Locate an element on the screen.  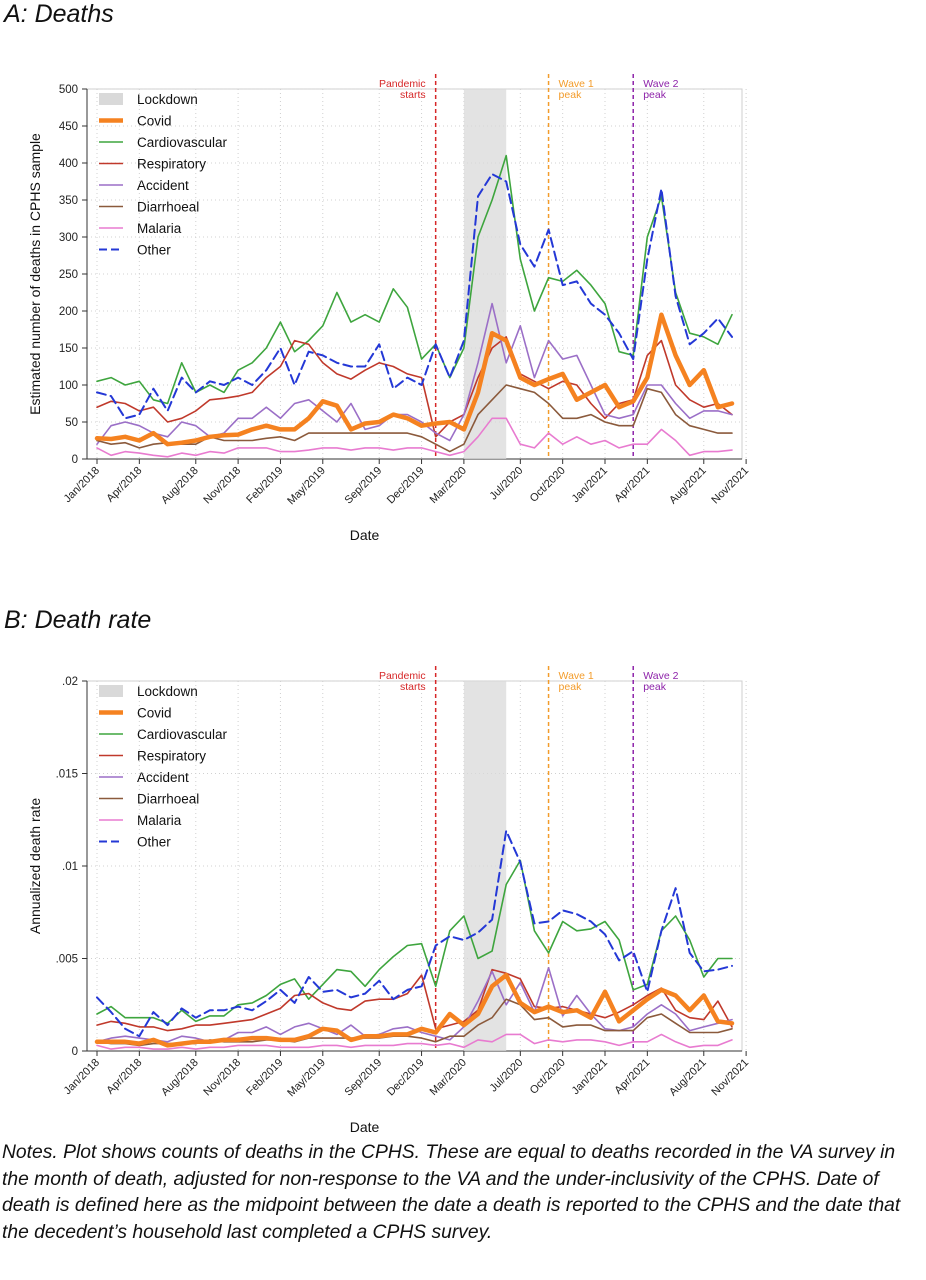
y-tick-label: 200 is located at coordinates (68, 312).